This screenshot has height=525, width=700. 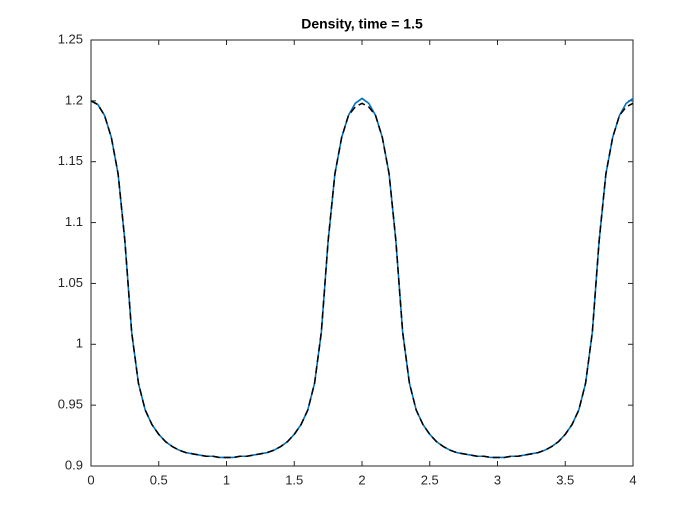 What do you see at coordinates (74, 99) in the screenshot?
I see `y-tick-label: 1.2` at bounding box center [74, 99].